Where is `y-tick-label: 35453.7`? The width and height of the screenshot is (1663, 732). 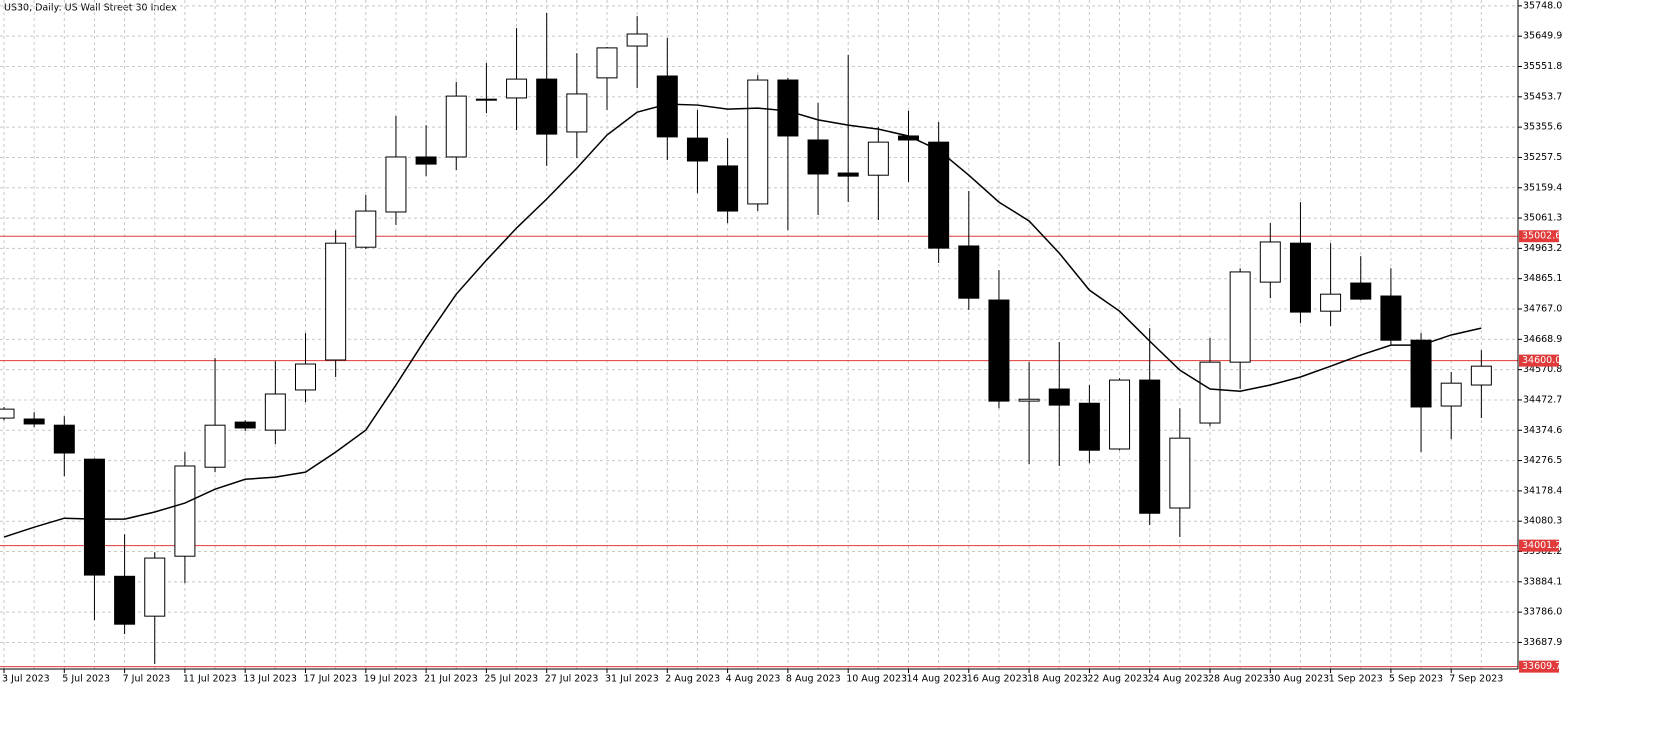 y-tick-label: 35453.7 is located at coordinates (1542, 96).